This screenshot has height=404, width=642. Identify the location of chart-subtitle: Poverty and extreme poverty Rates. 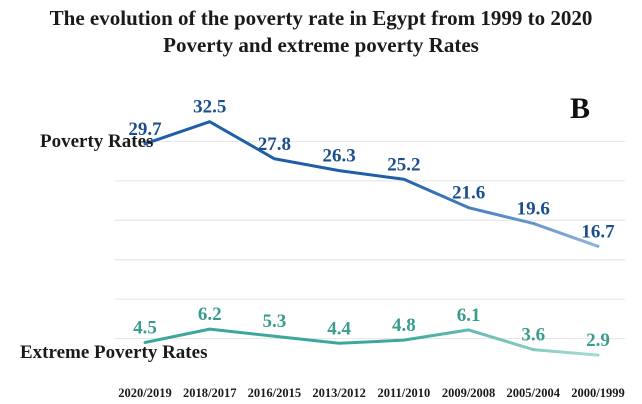
(321, 45).